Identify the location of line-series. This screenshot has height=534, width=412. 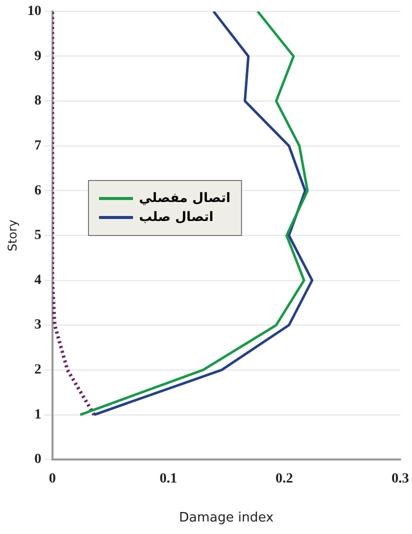
(74, 214).